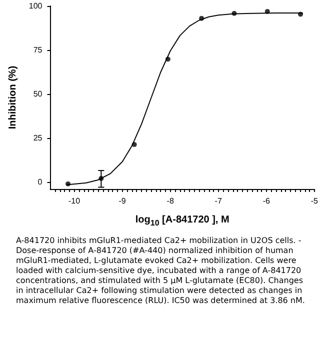  Describe the element at coordinates (35, 6) in the screenshot. I see `y-tick-label: 100` at that location.